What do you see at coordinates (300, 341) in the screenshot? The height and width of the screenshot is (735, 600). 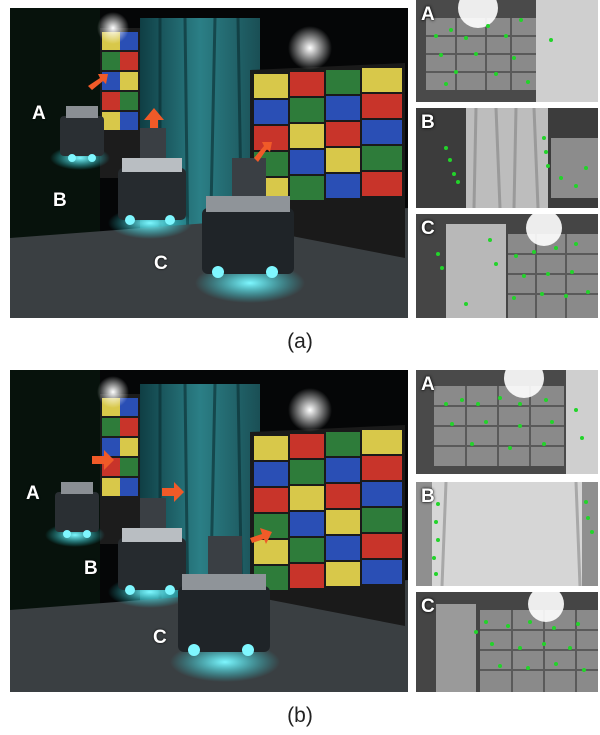 I see `caption-a: (a)` at bounding box center [300, 341].